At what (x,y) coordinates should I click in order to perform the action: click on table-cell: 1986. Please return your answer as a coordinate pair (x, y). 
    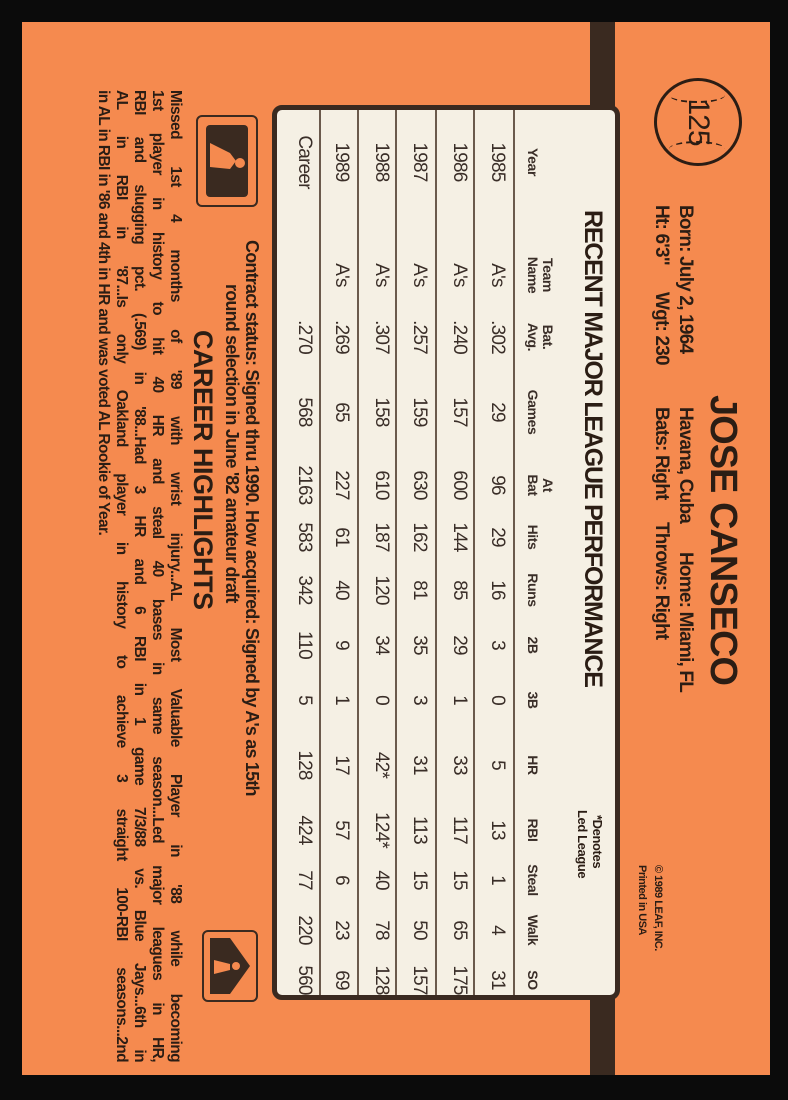
    Looking at the image, I should click on (459, 162).